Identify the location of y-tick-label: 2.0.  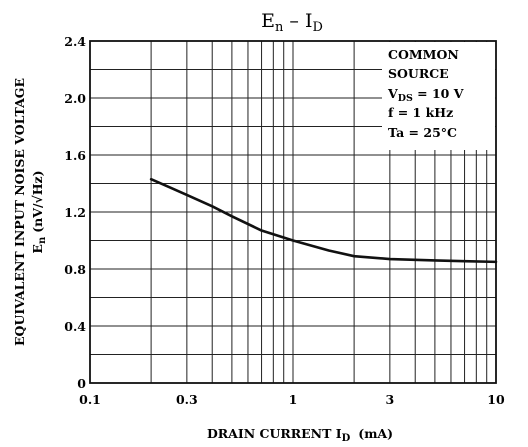
(75, 98).